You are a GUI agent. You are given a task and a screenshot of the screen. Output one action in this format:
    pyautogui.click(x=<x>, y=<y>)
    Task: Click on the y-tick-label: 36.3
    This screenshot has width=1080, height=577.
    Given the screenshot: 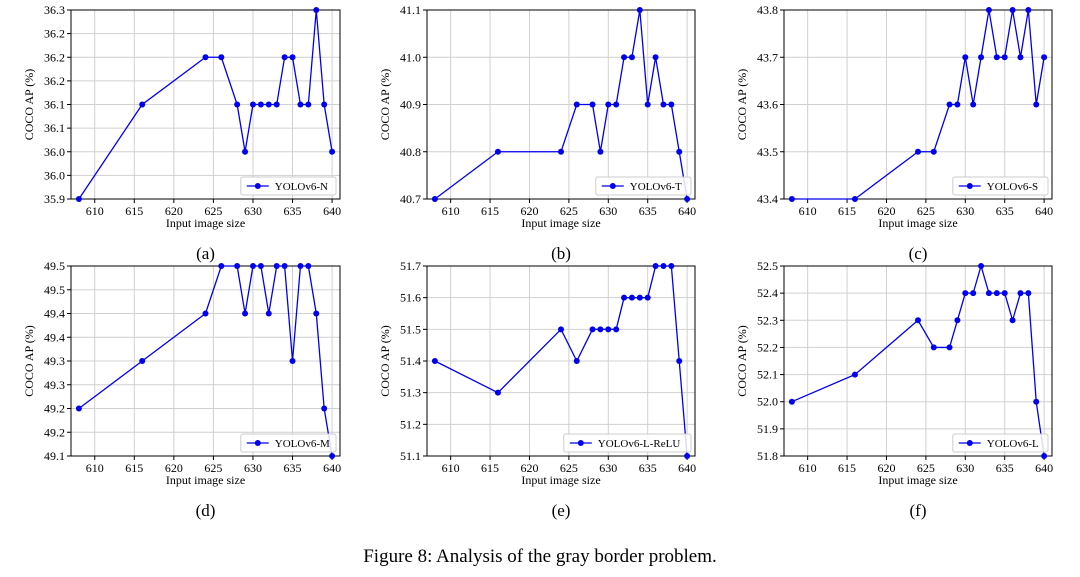 What is the action you would take?
    pyautogui.click(x=54, y=10)
    